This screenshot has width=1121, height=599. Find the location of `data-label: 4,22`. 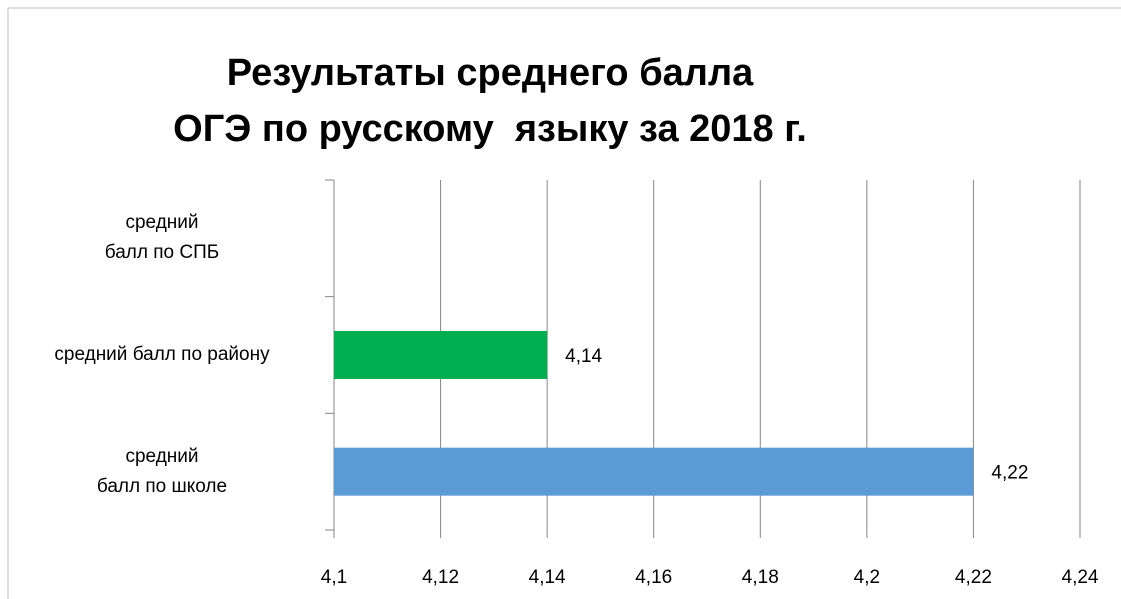

data-label: 4,22 is located at coordinates (1009, 473).